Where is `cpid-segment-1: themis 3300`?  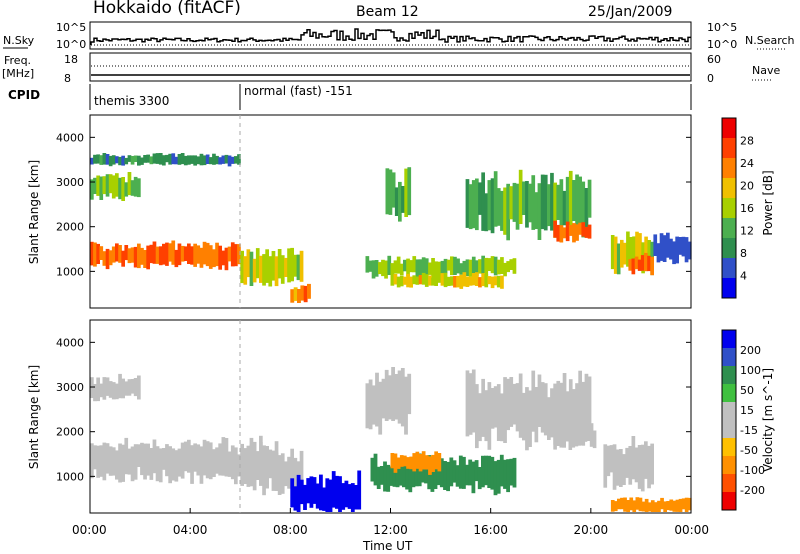
cpid-segment-1: themis 3300 is located at coordinates (131, 101).